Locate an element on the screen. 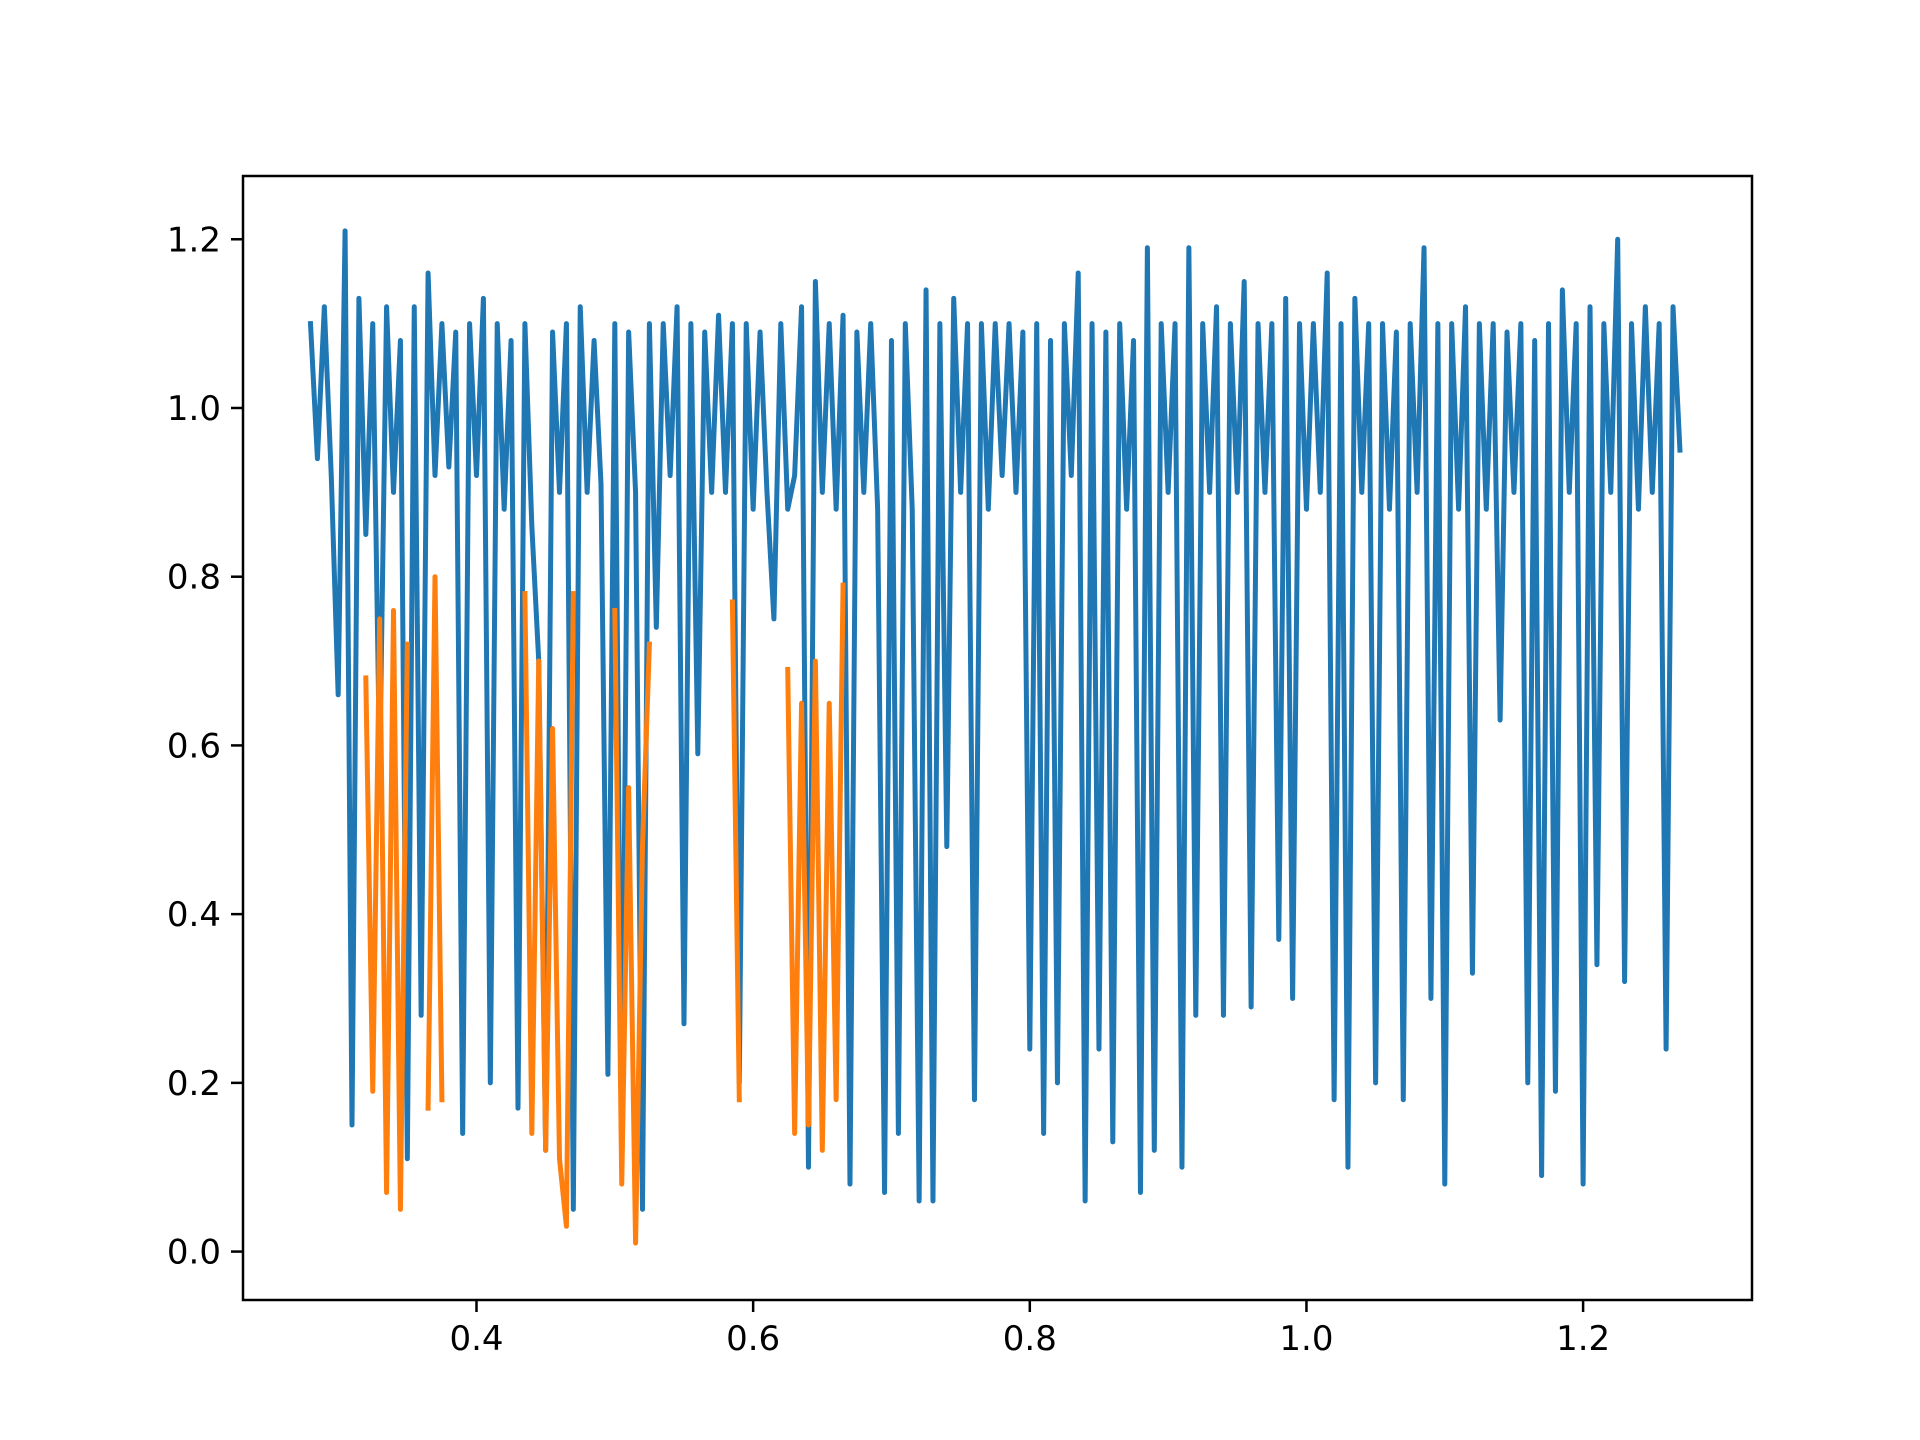  y-tick-label: 1.2 is located at coordinates (194, 240).